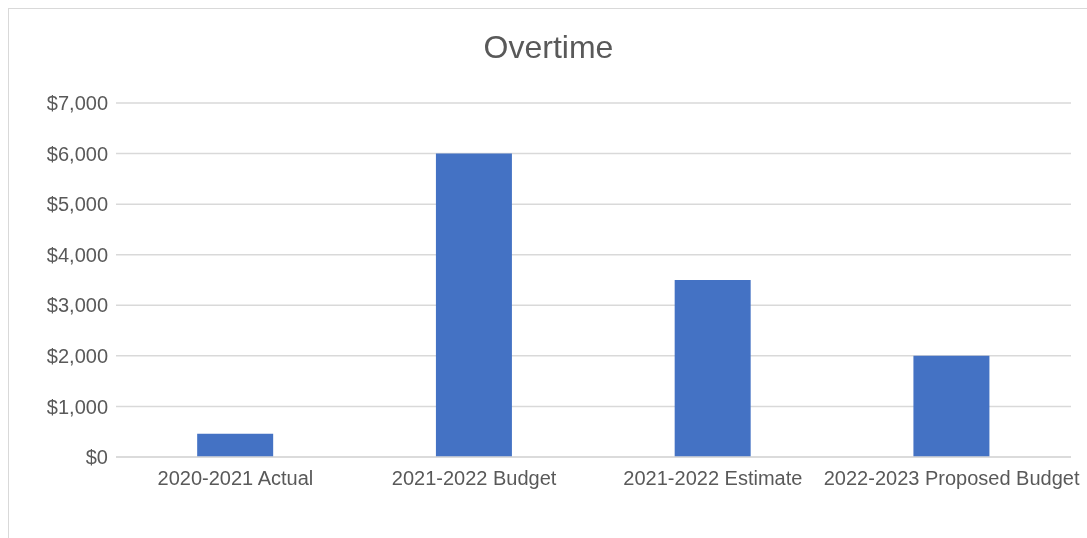 This screenshot has height=538, width=1087. What do you see at coordinates (474, 478) in the screenshot?
I see `x-tick-label: 2021-2022 Budget` at bounding box center [474, 478].